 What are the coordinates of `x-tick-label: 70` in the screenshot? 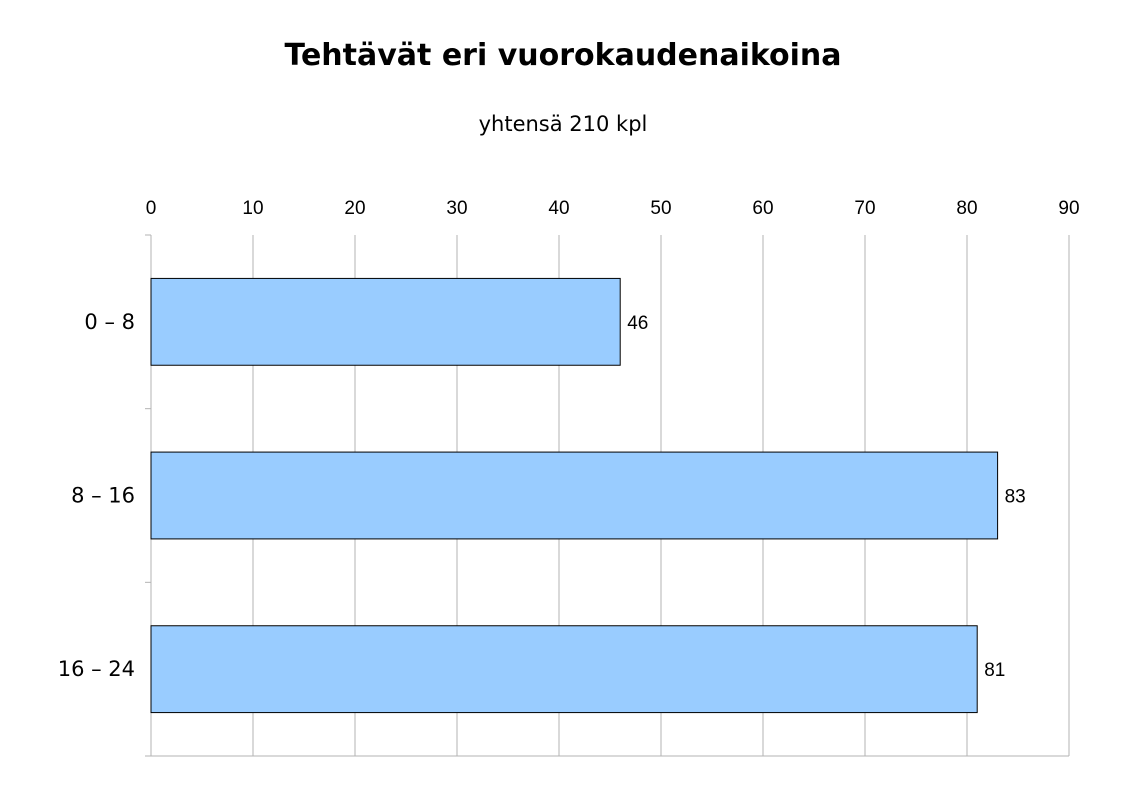 It's located at (864, 208).